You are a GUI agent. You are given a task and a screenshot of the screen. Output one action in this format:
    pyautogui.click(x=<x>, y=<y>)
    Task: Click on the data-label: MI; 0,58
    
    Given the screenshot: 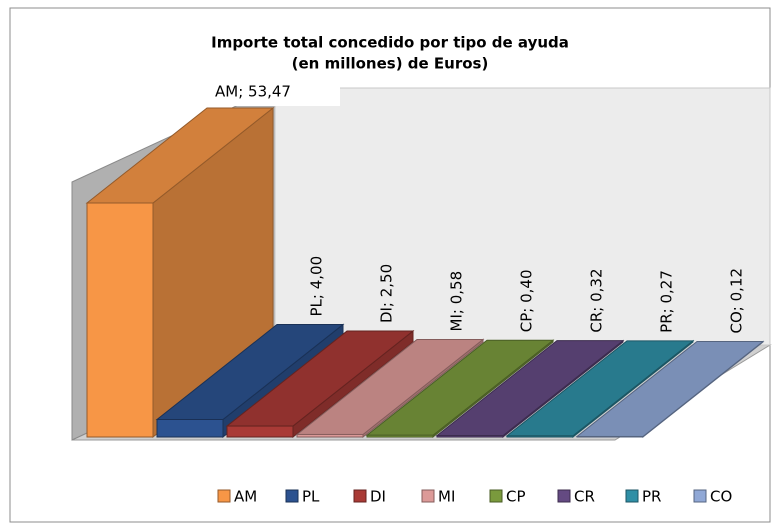 What is the action you would take?
    pyautogui.click(x=457, y=301)
    